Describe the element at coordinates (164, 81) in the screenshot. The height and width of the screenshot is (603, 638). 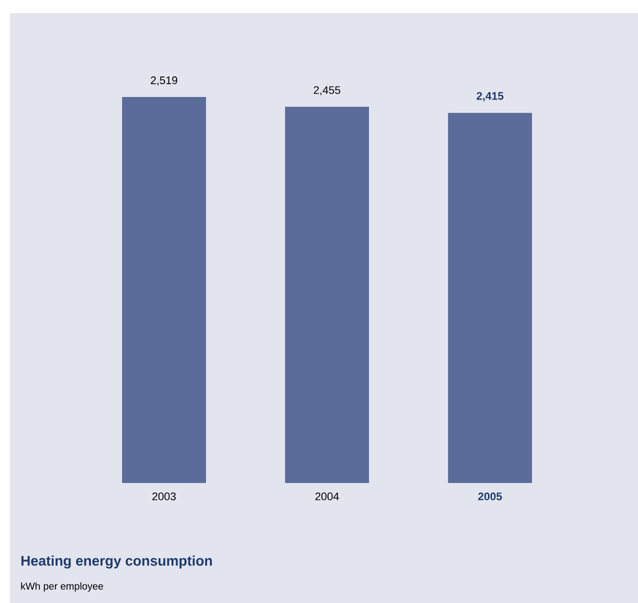
I see `data-label: 2,519` at that location.